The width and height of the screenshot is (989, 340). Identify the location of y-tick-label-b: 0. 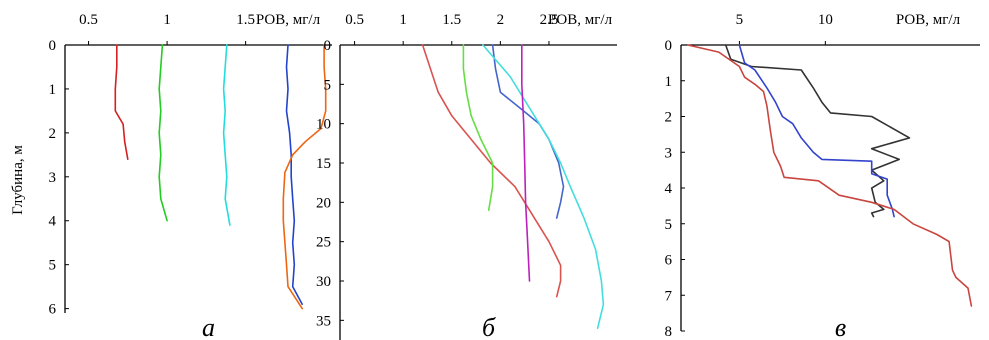
(328, 46).